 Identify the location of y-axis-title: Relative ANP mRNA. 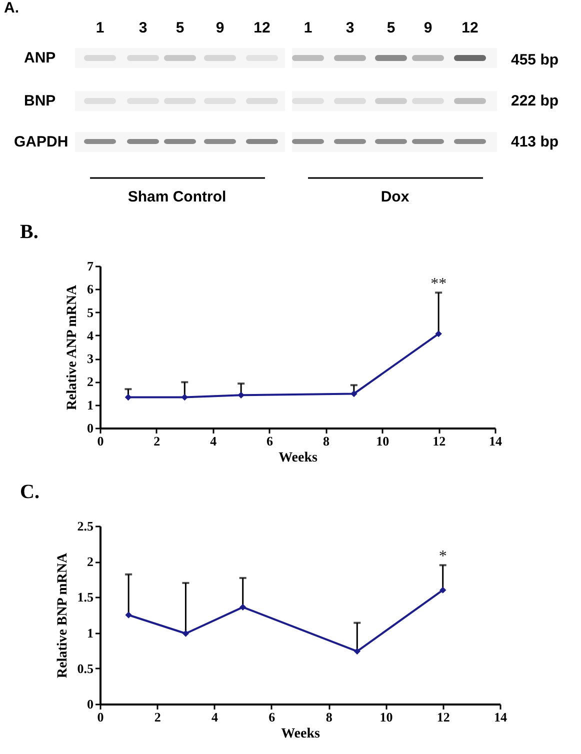
(72, 347).